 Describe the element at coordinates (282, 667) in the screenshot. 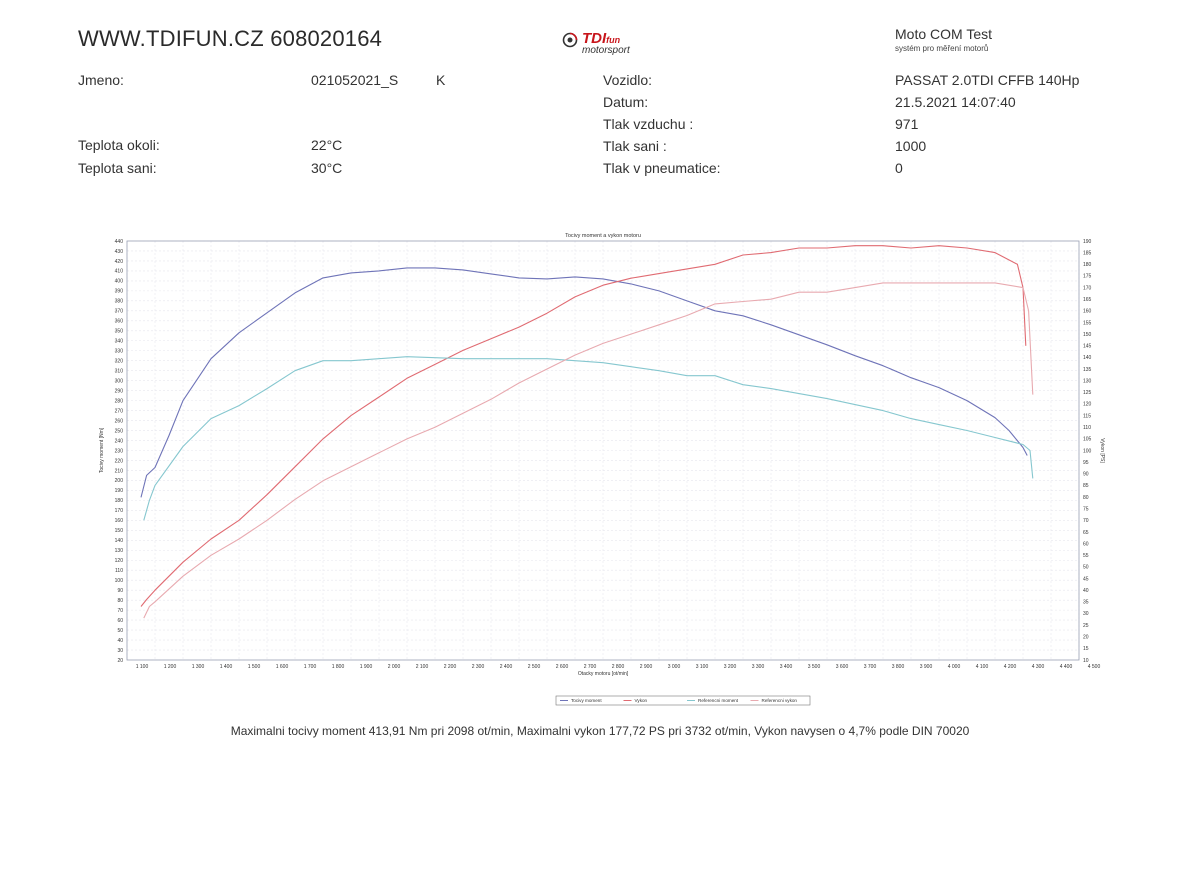

I see `x-tick-label: 1 600` at that location.